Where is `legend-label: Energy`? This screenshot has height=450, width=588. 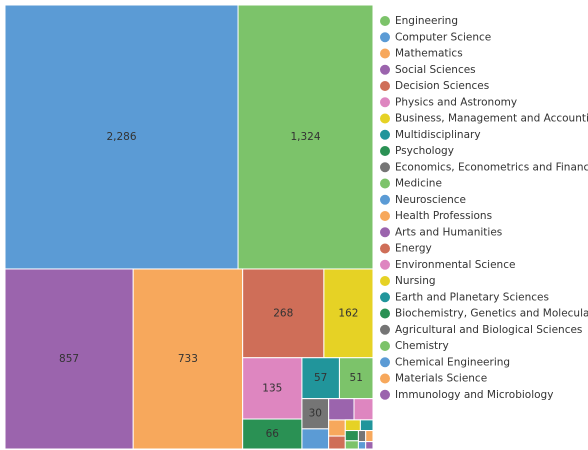
legend-label: Energy is located at coordinates (413, 249).